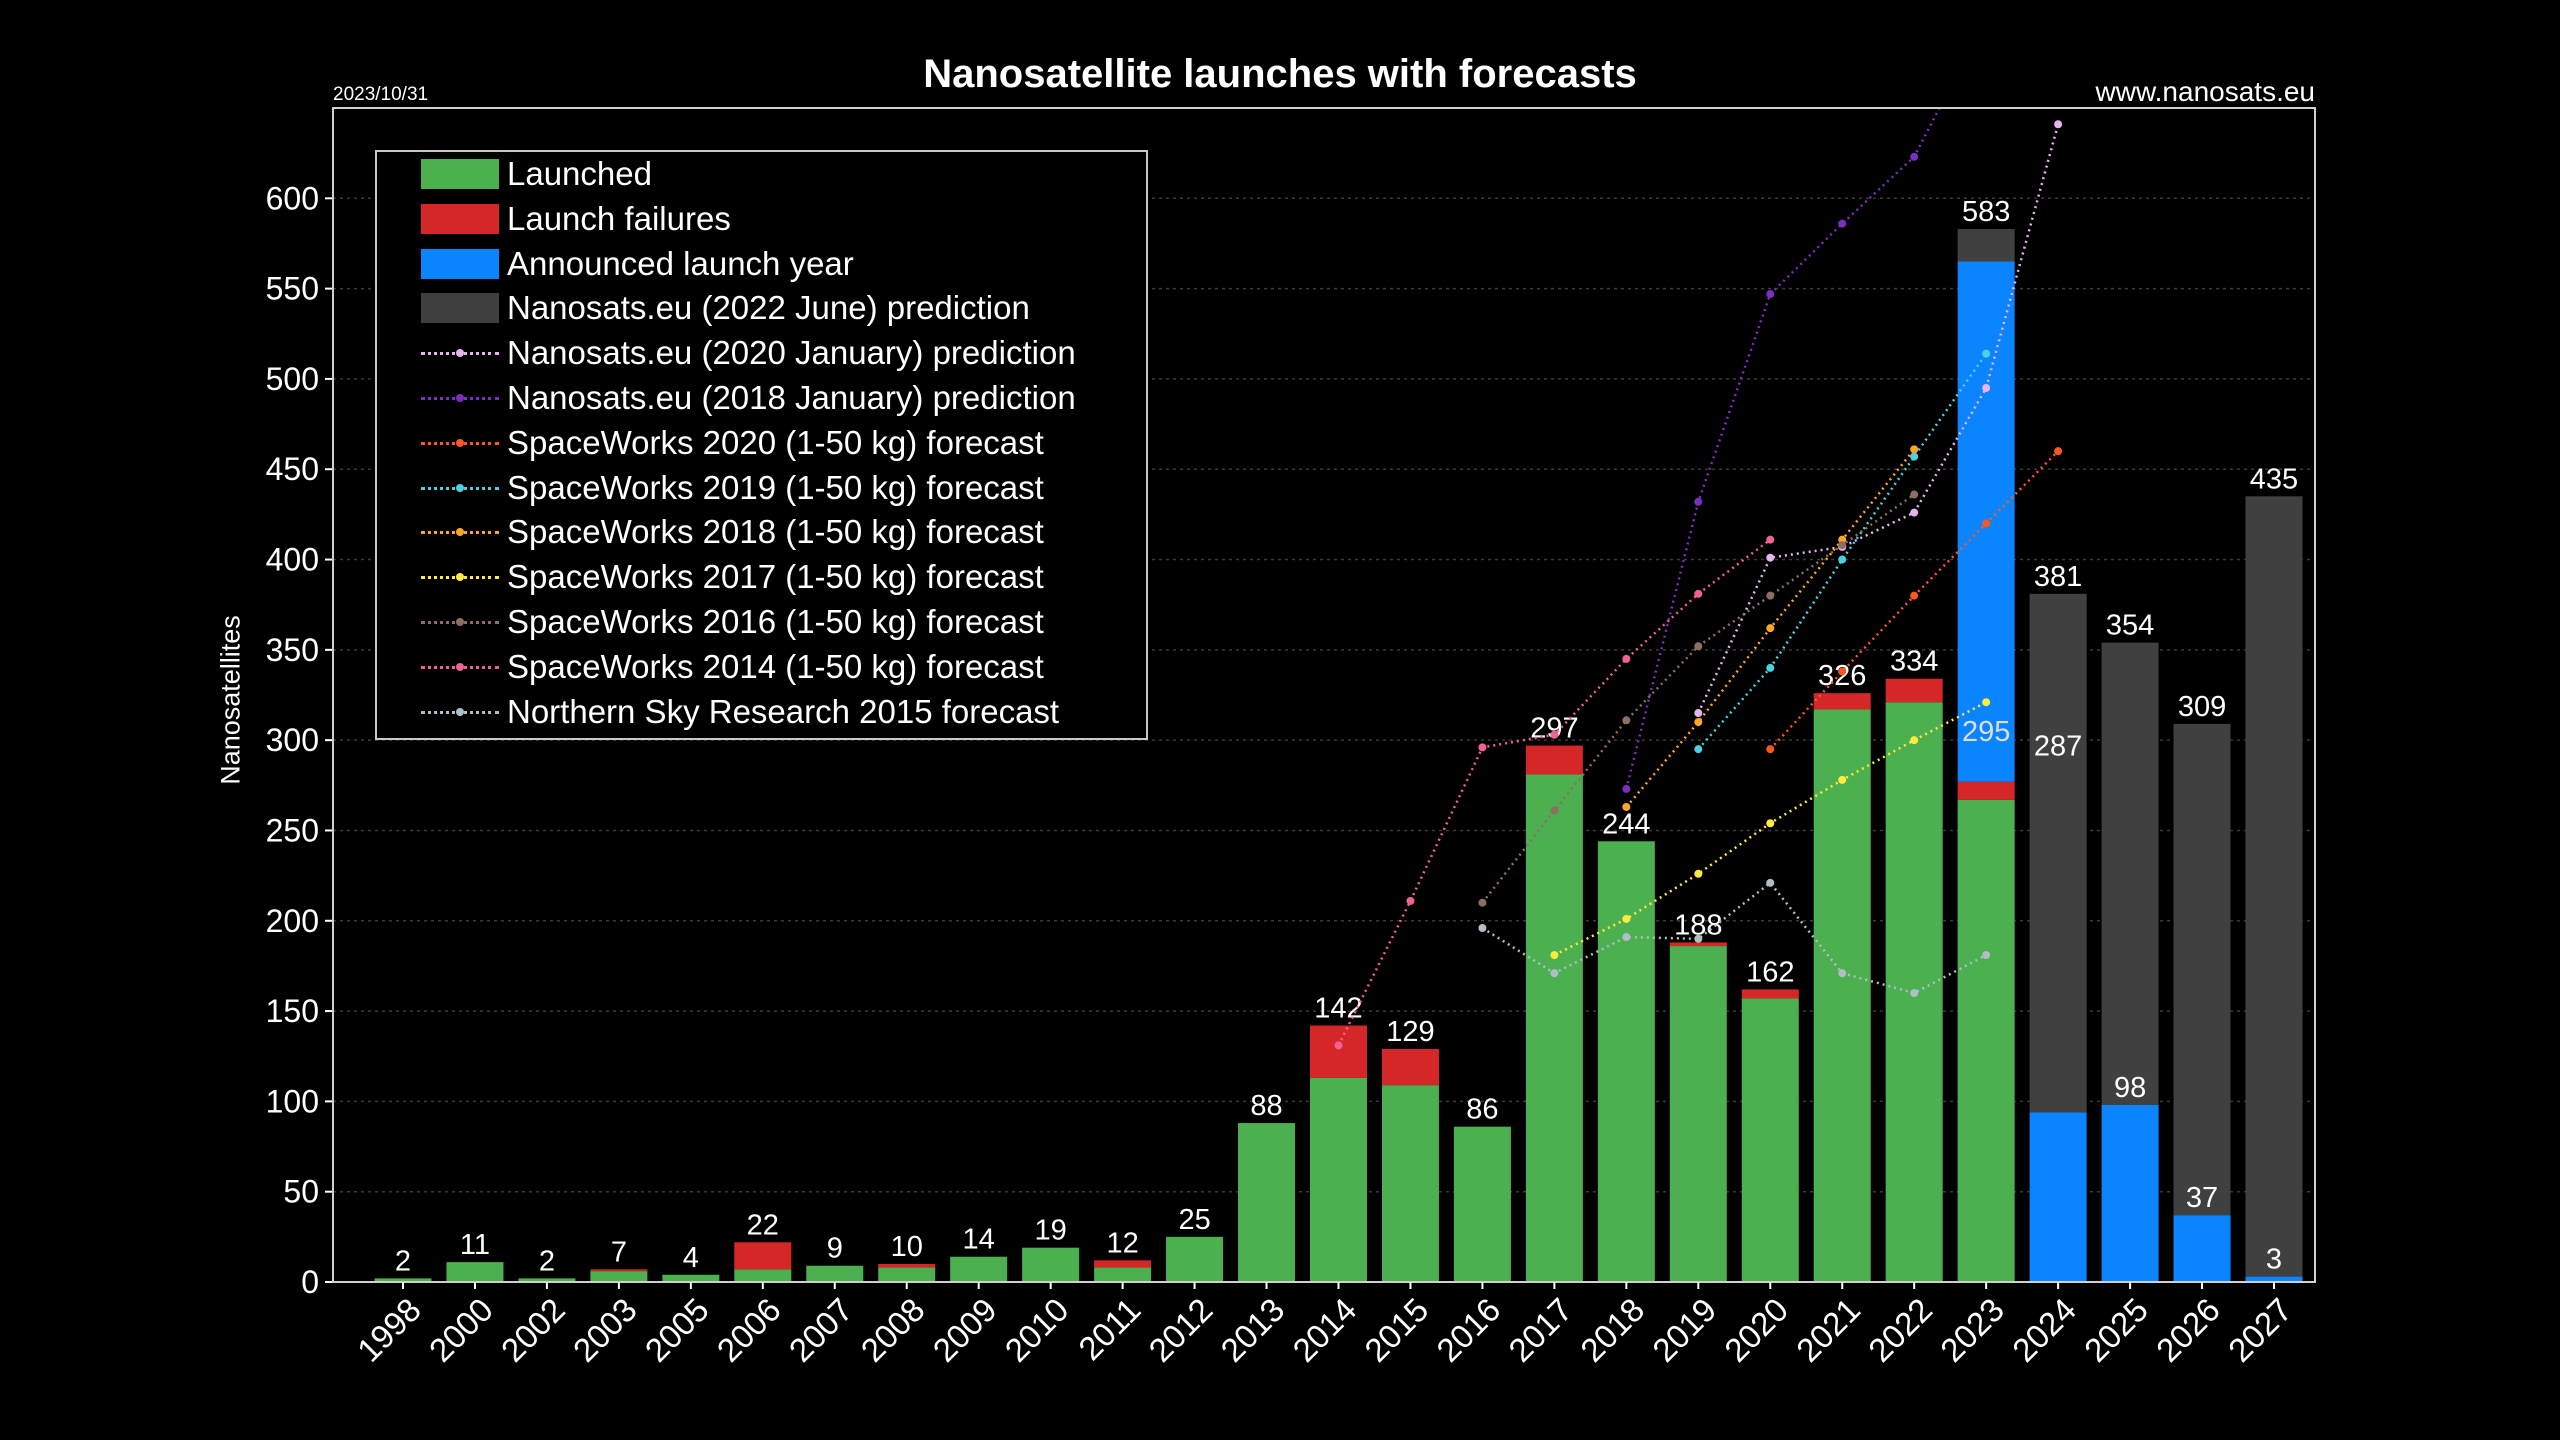 The image size is (2560, 1440). I want to click on y-tick-label: 50, so click(301, 1192).